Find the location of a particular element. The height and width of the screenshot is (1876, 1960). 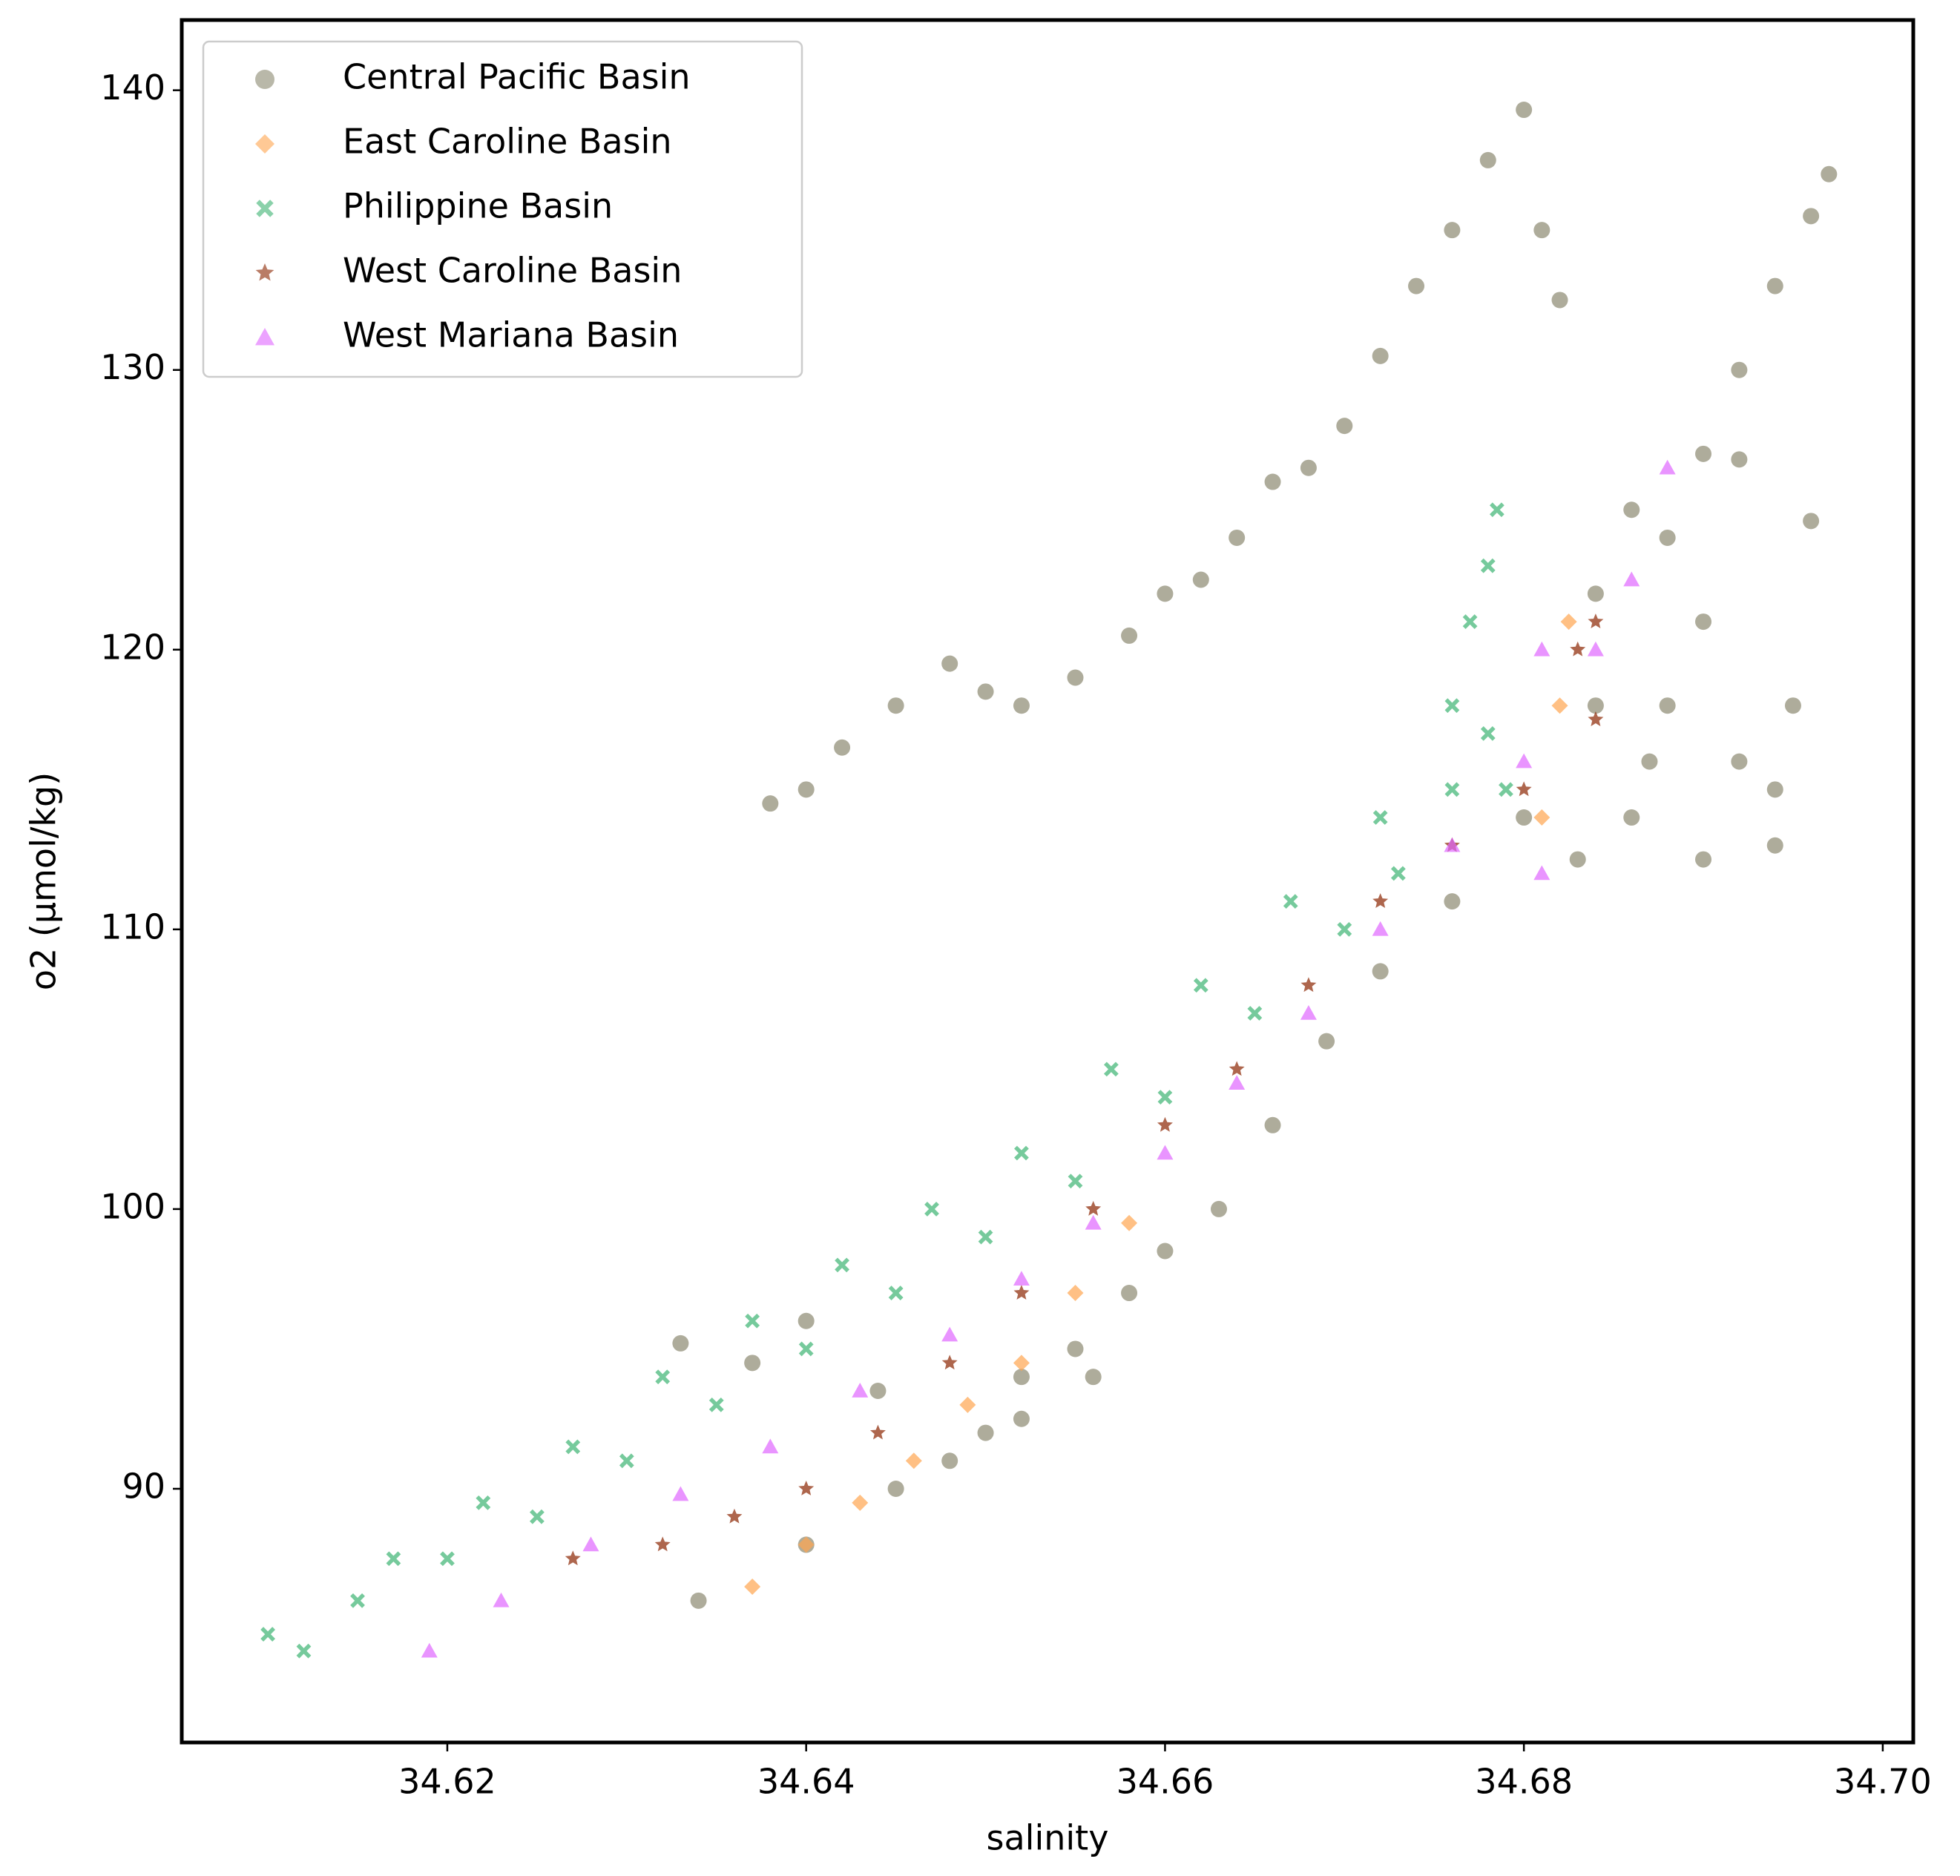

y-tick-label: 90 is located at coordinates (144, 1486).